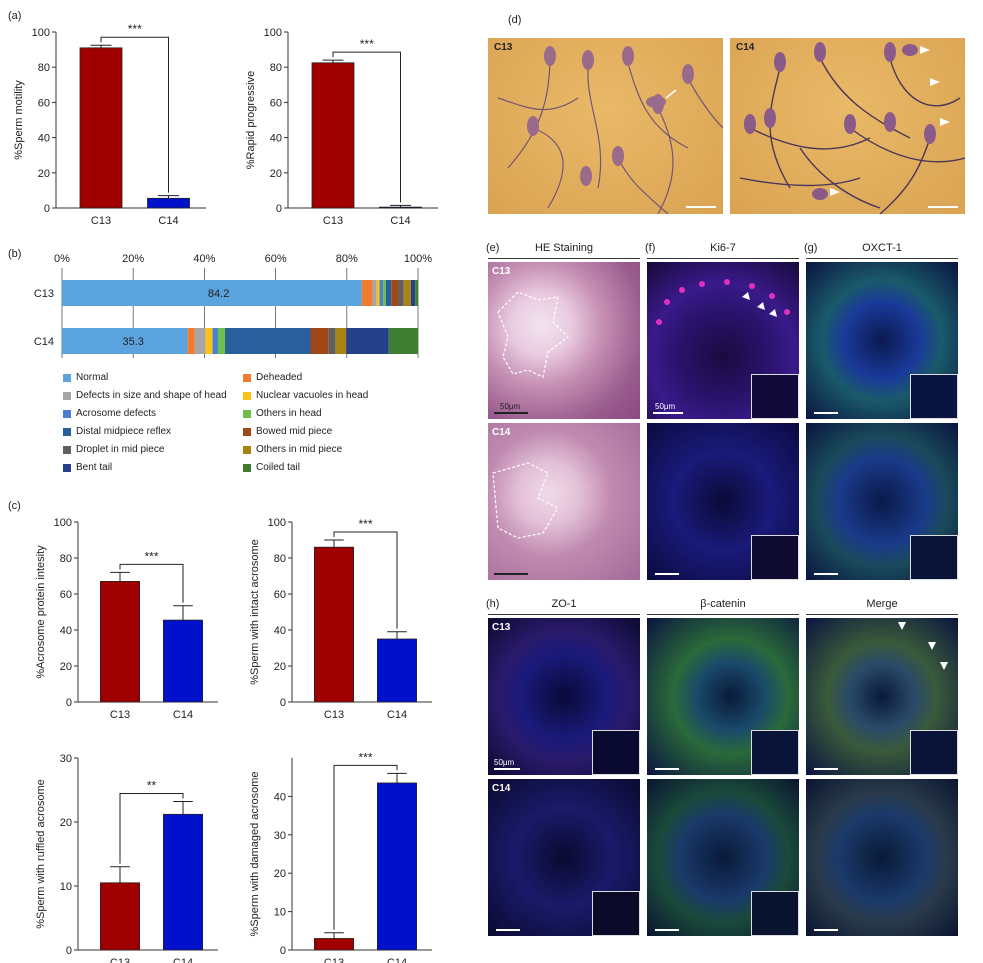  I want to click on panel-h-title-zo1: ZO-1, so click(564, 604).